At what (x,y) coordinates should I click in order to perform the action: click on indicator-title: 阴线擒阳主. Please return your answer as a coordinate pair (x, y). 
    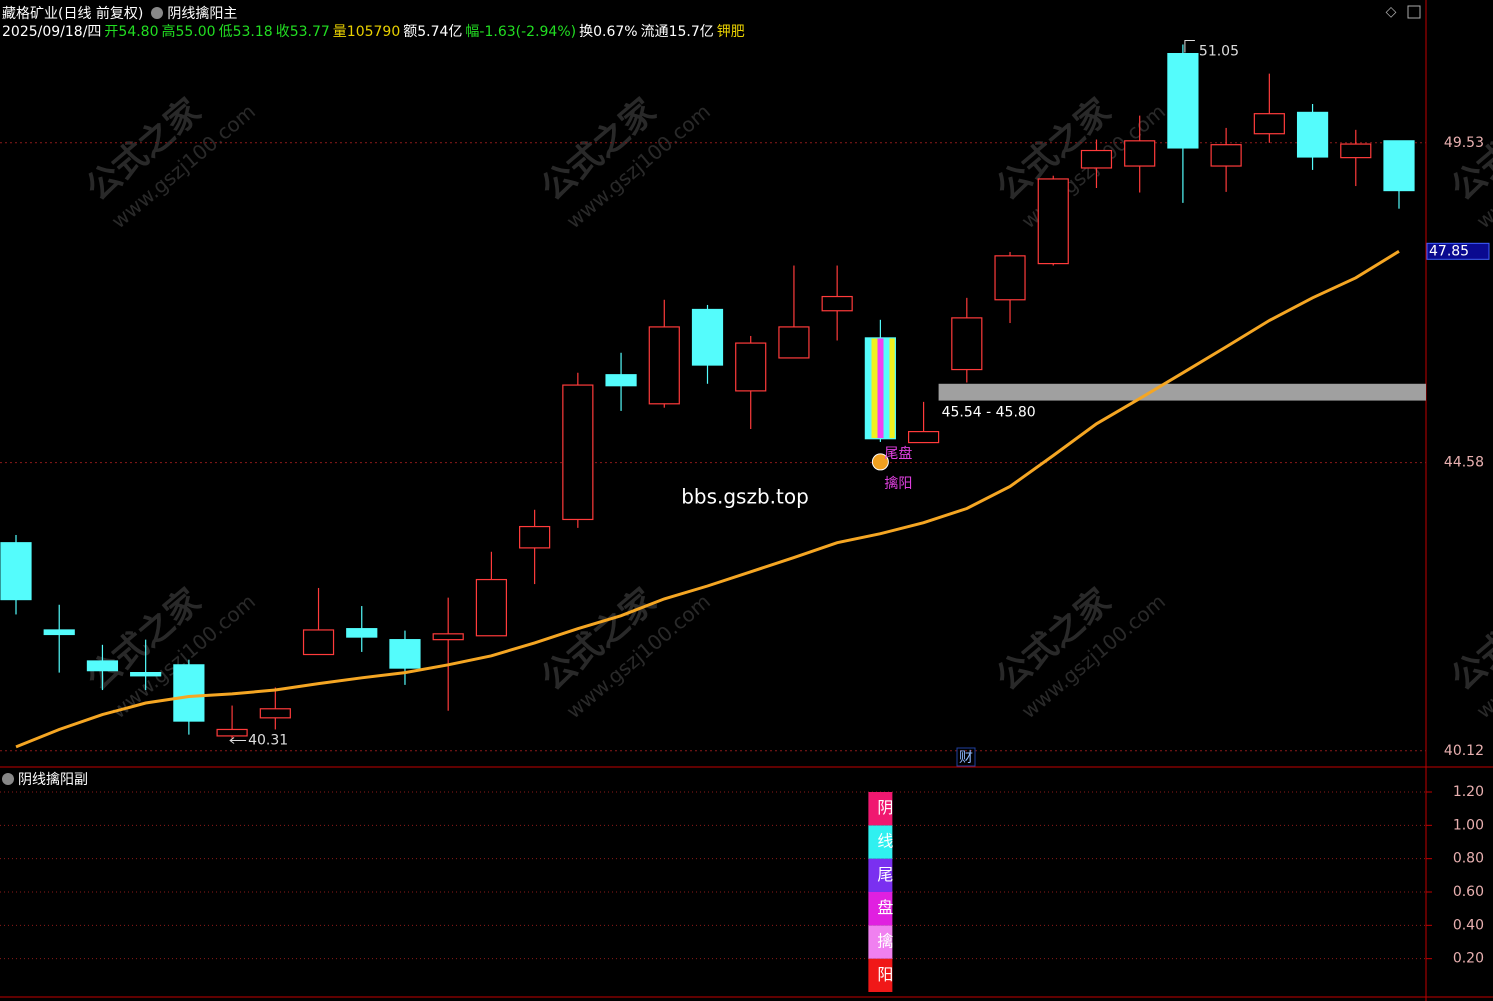
    Looking at the image, I should click on (202, 14).